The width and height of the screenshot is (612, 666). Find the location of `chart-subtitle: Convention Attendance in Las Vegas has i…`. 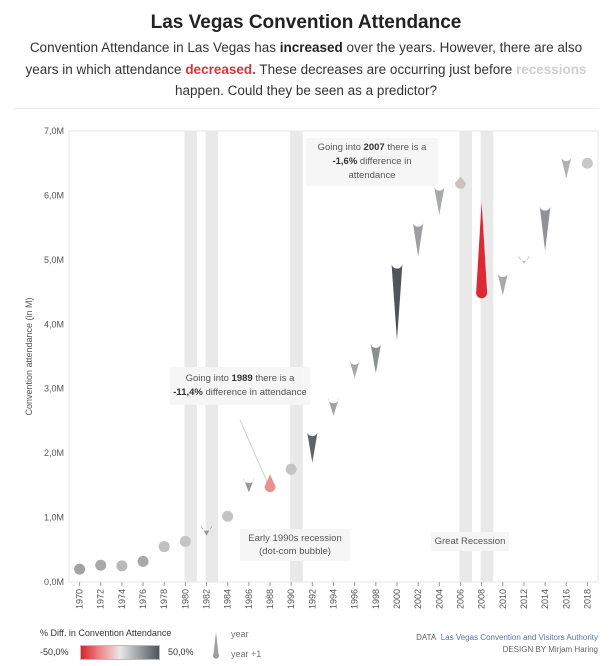

chart-subtitle: Convention Attendance in Las Vegas has i… is located at coordinates (306, 69).